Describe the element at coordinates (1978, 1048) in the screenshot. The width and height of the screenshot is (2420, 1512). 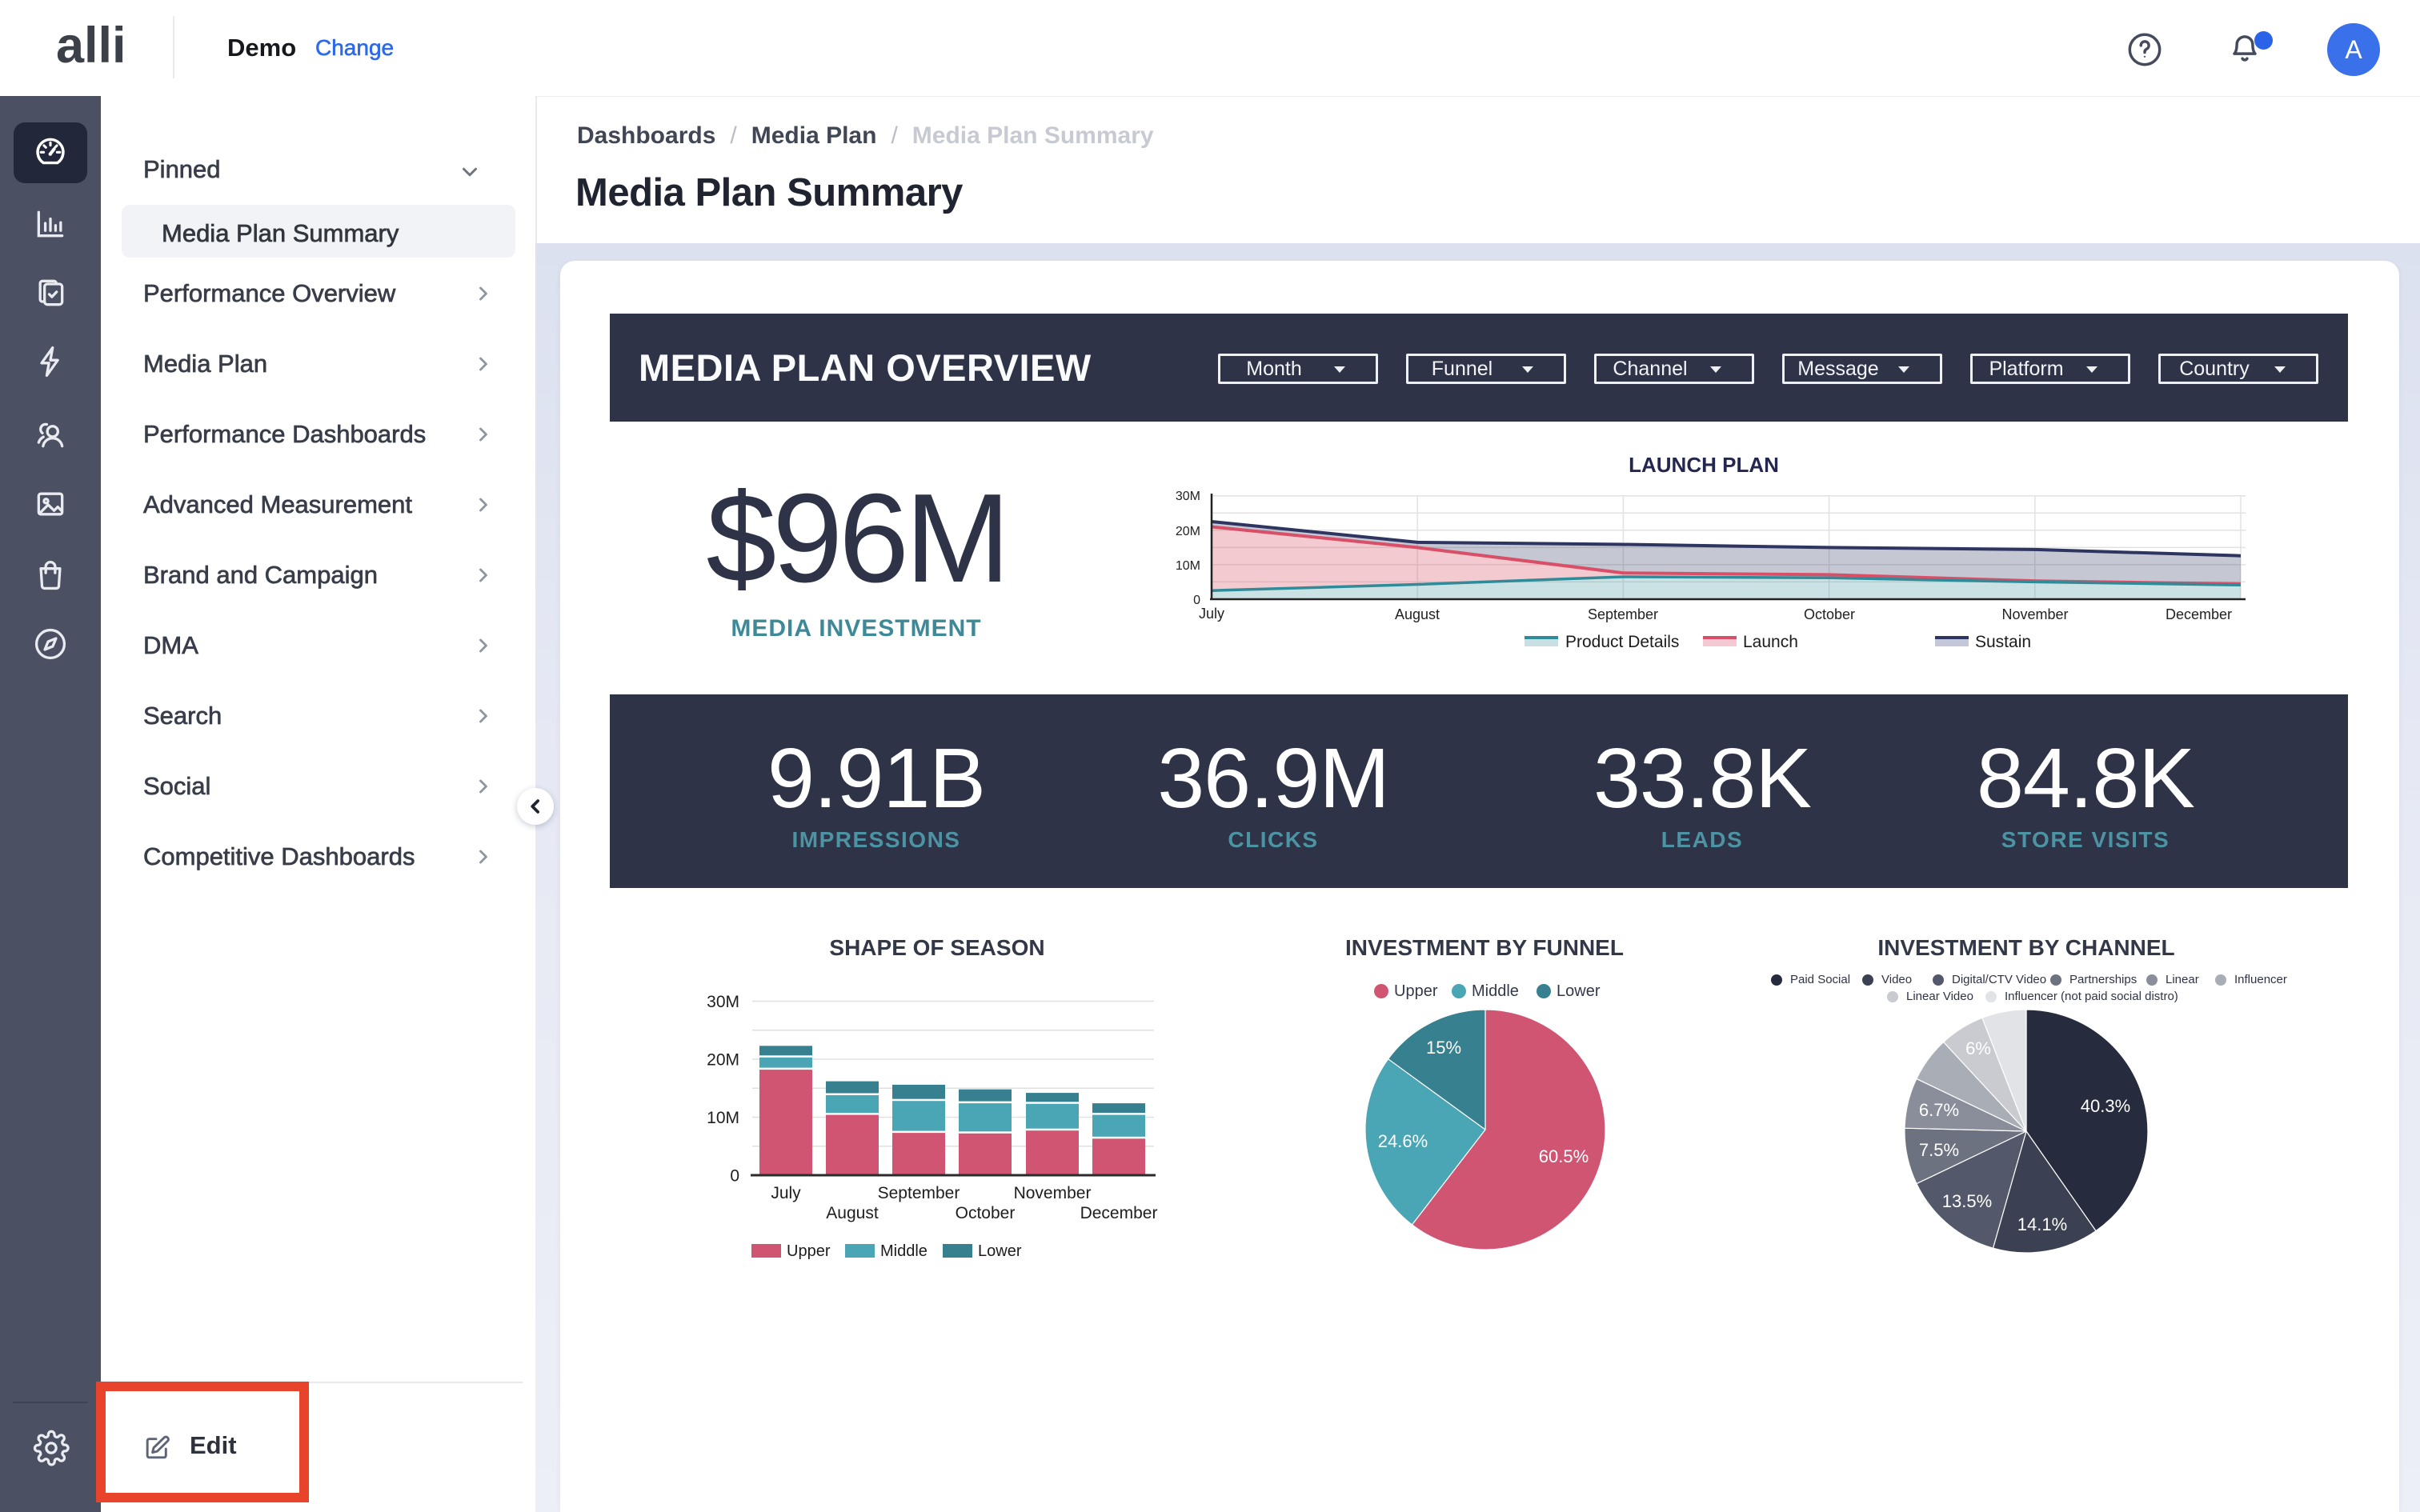
I see `svg-text: 6%` at that location.